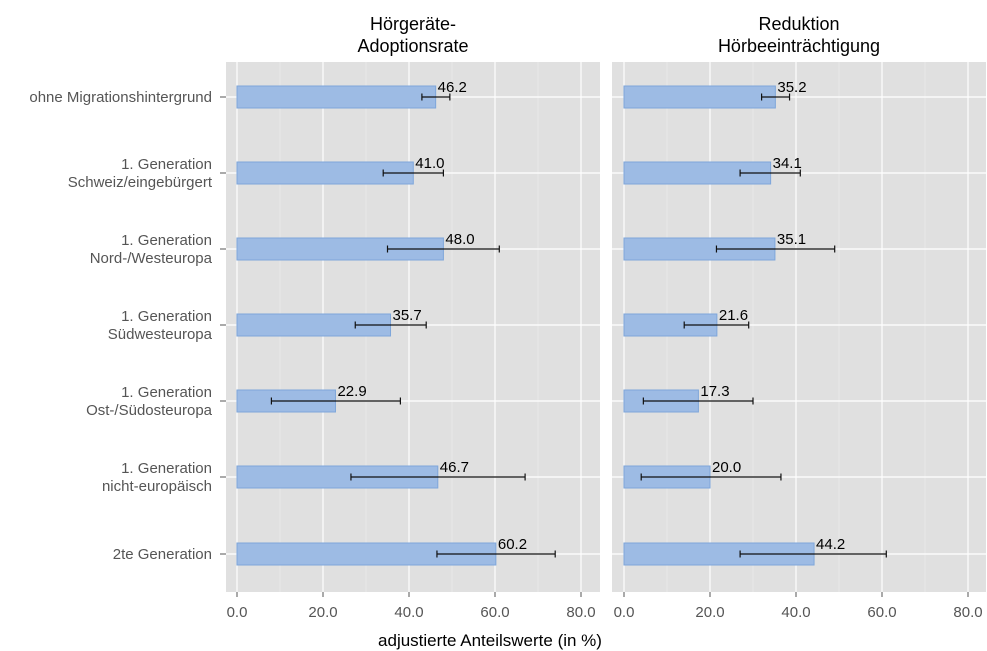 This screenshot has height=651, width=987. What do you see at coordinates (351, 391) in the screenshot?
I see `data-label: 22.9` at bounding box center [351, 391].